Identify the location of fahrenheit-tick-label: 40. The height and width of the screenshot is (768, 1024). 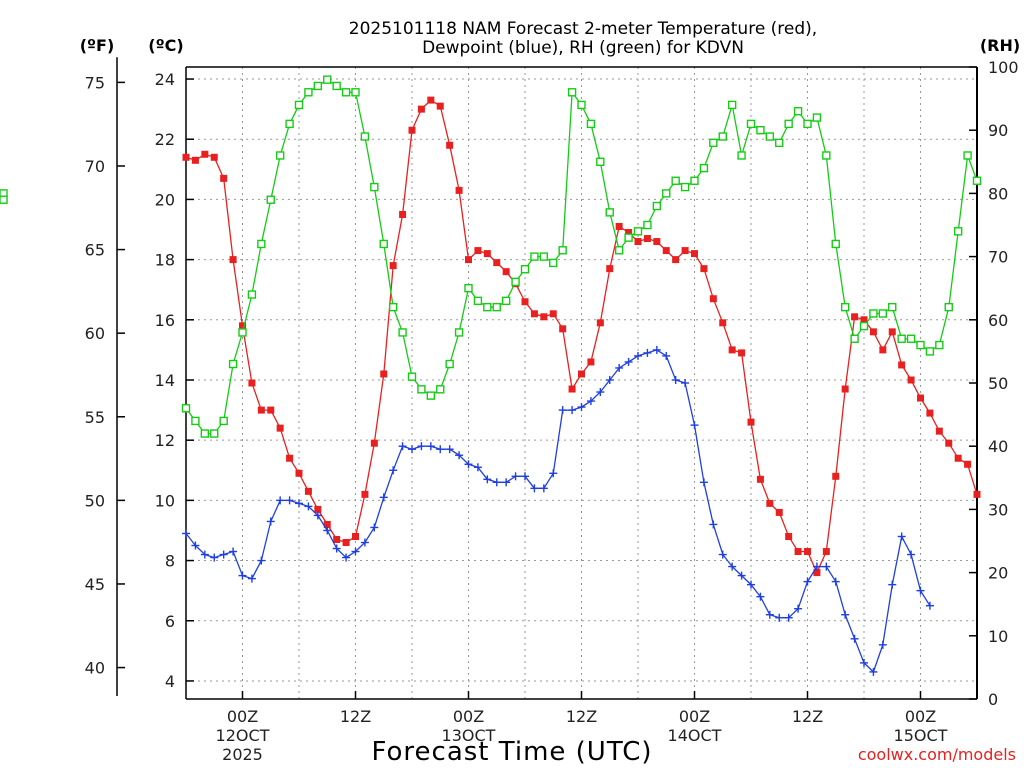
(95, 668).